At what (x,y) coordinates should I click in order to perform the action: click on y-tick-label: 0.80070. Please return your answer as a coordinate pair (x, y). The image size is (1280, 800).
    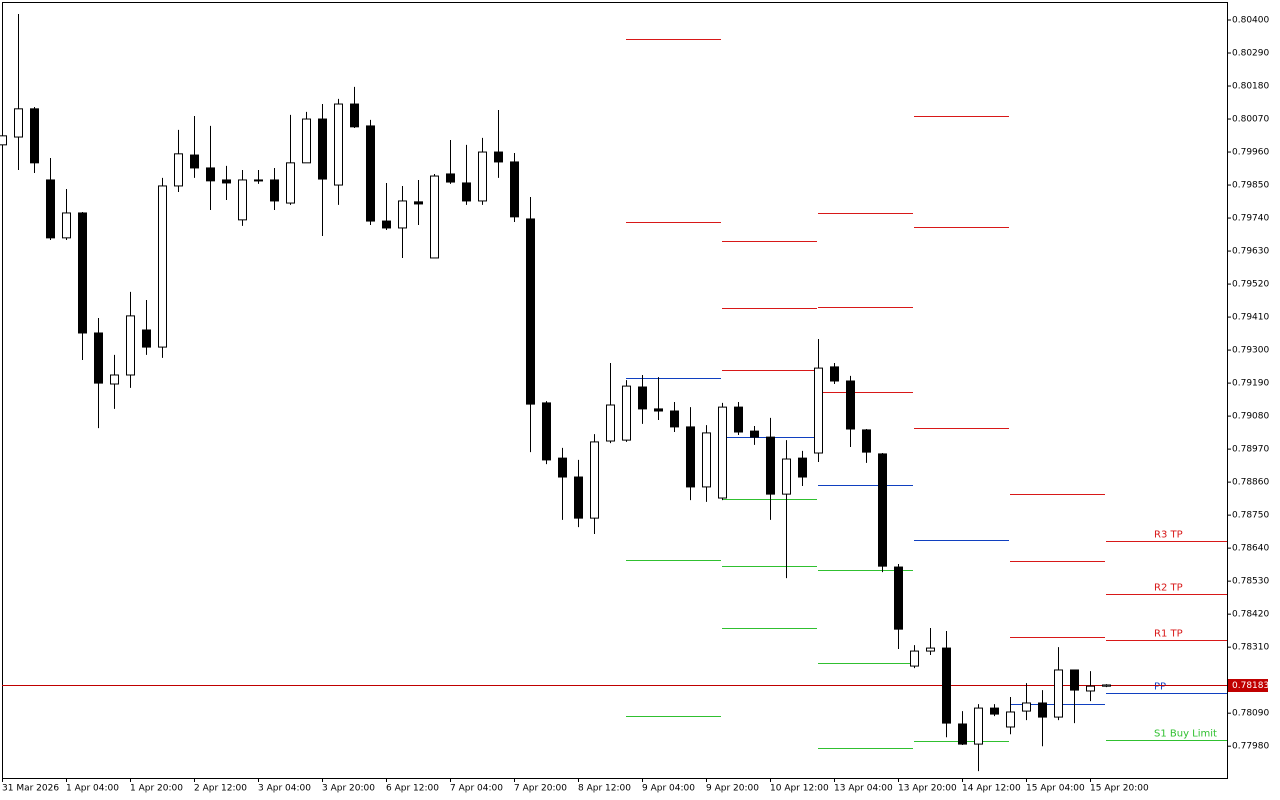
    Looking at the image, I should click on (1250, 120).